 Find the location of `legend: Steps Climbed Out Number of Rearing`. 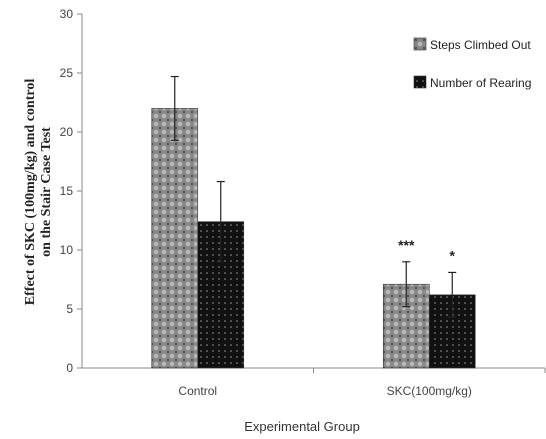

legend: Steps Climbed Out Number of Rearing is located at coordinates (472, 63).